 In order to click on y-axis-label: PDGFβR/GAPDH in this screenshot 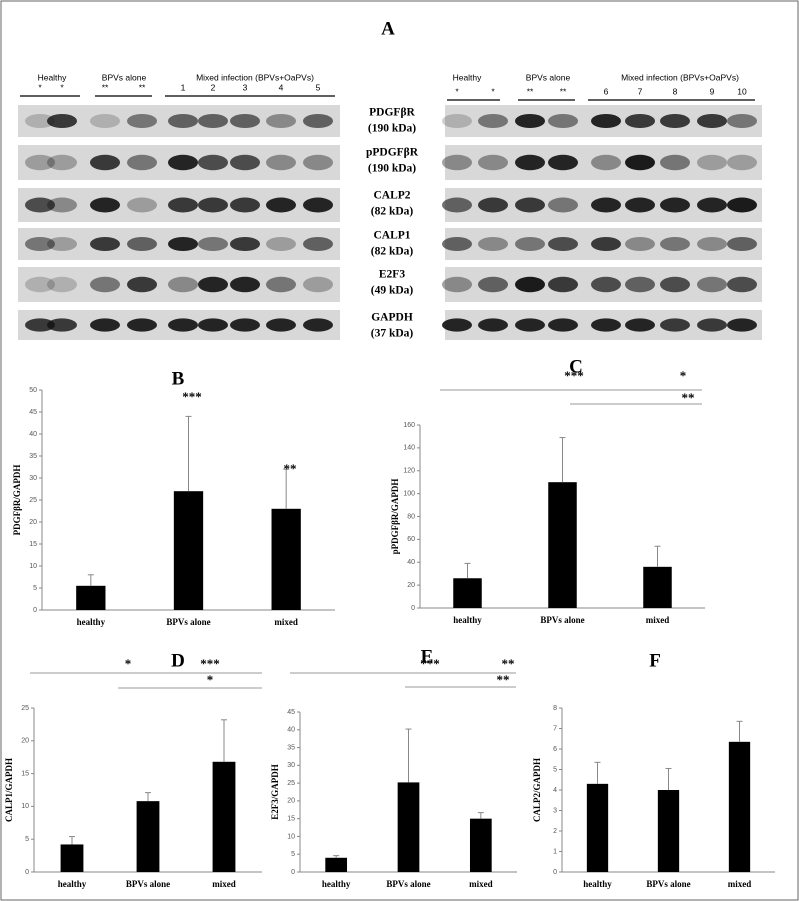, I will do `click(17, 500)`.